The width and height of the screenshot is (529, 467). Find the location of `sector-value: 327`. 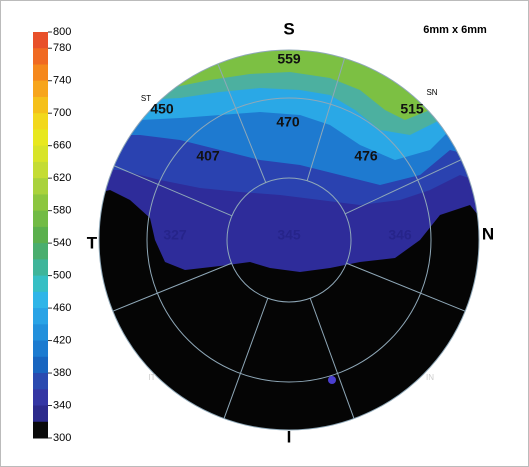

sector-value: 327 is located at coordinates (175, 235).